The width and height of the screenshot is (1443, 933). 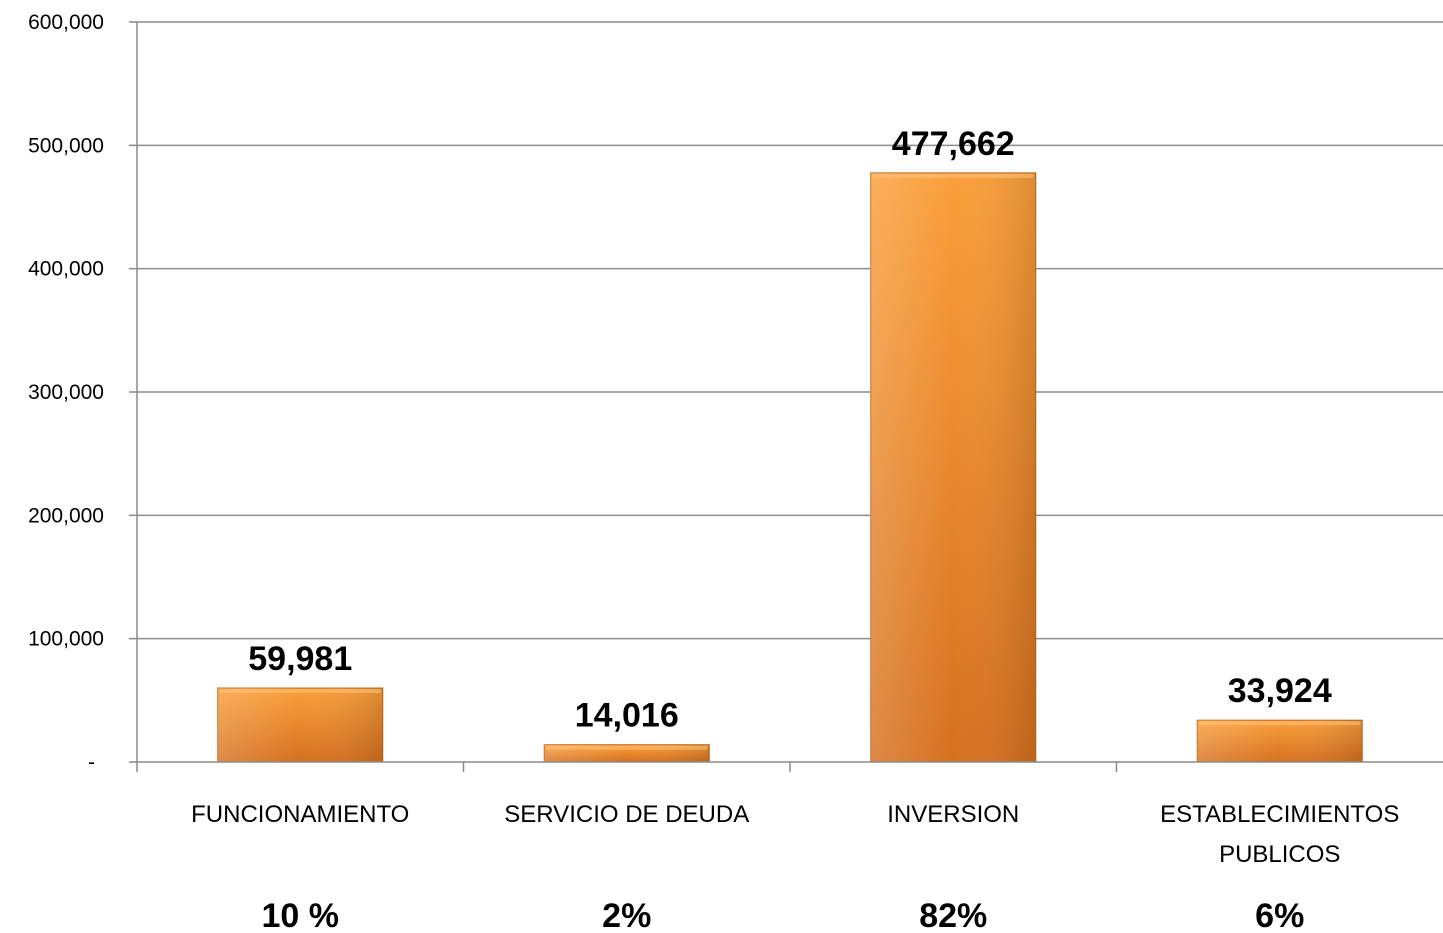 I want to click on percent-label: 2%, so click(x=626, y=915).